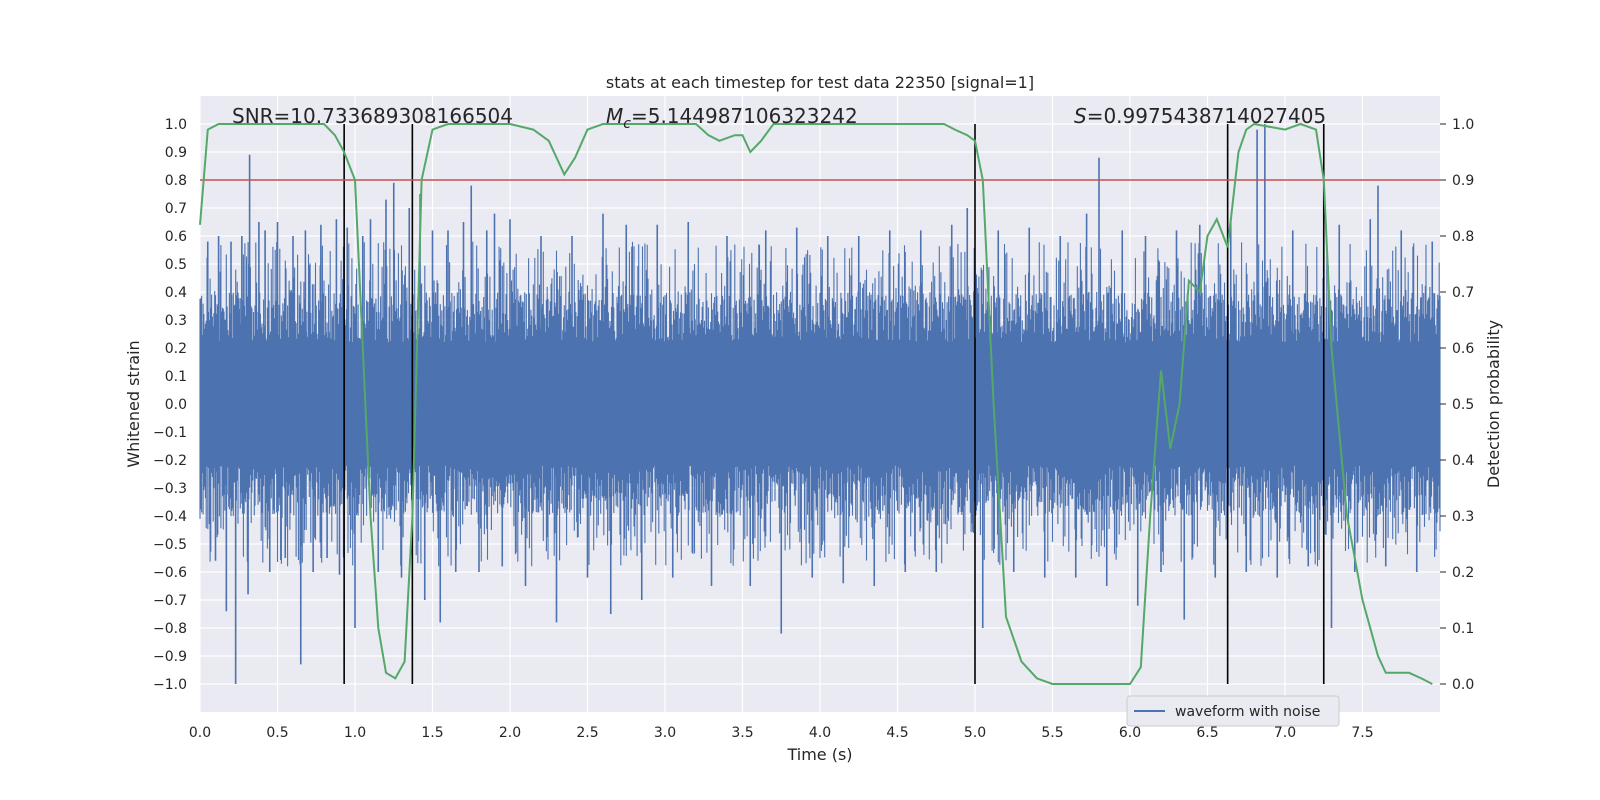 The height and width of the screenshot is (800, 1600). What do you see at coordinates (1130, 733) in the screenshot?
I see `x-tick-label: 6.0` at bounding box center [1130, 733].